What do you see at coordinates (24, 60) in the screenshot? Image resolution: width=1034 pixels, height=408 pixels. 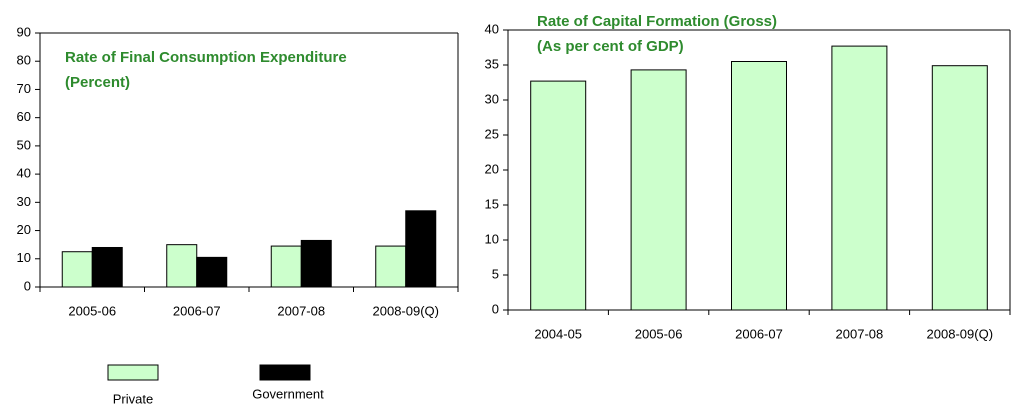 I see `y-tick-label: 80` at bounding box center [24, 60].